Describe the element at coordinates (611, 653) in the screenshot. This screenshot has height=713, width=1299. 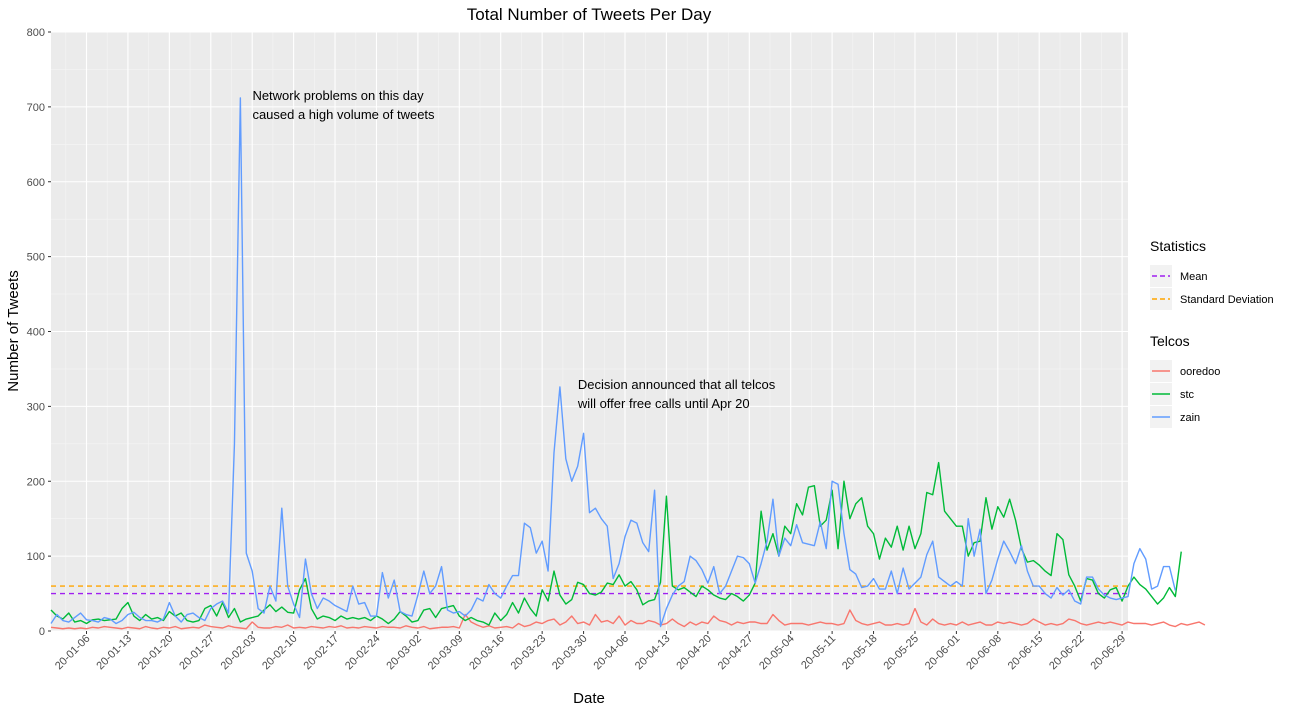
I see `x-tick-label: 20-04-06` at that location.